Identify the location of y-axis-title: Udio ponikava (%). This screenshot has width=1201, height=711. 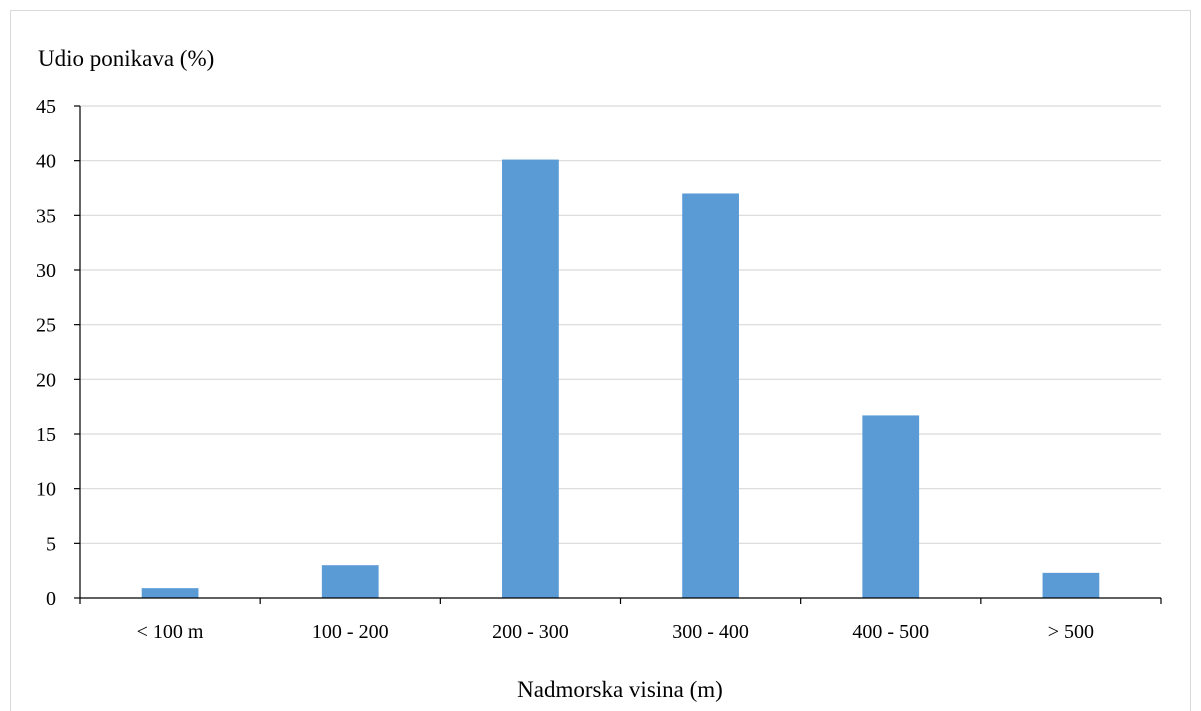
(126, 58).